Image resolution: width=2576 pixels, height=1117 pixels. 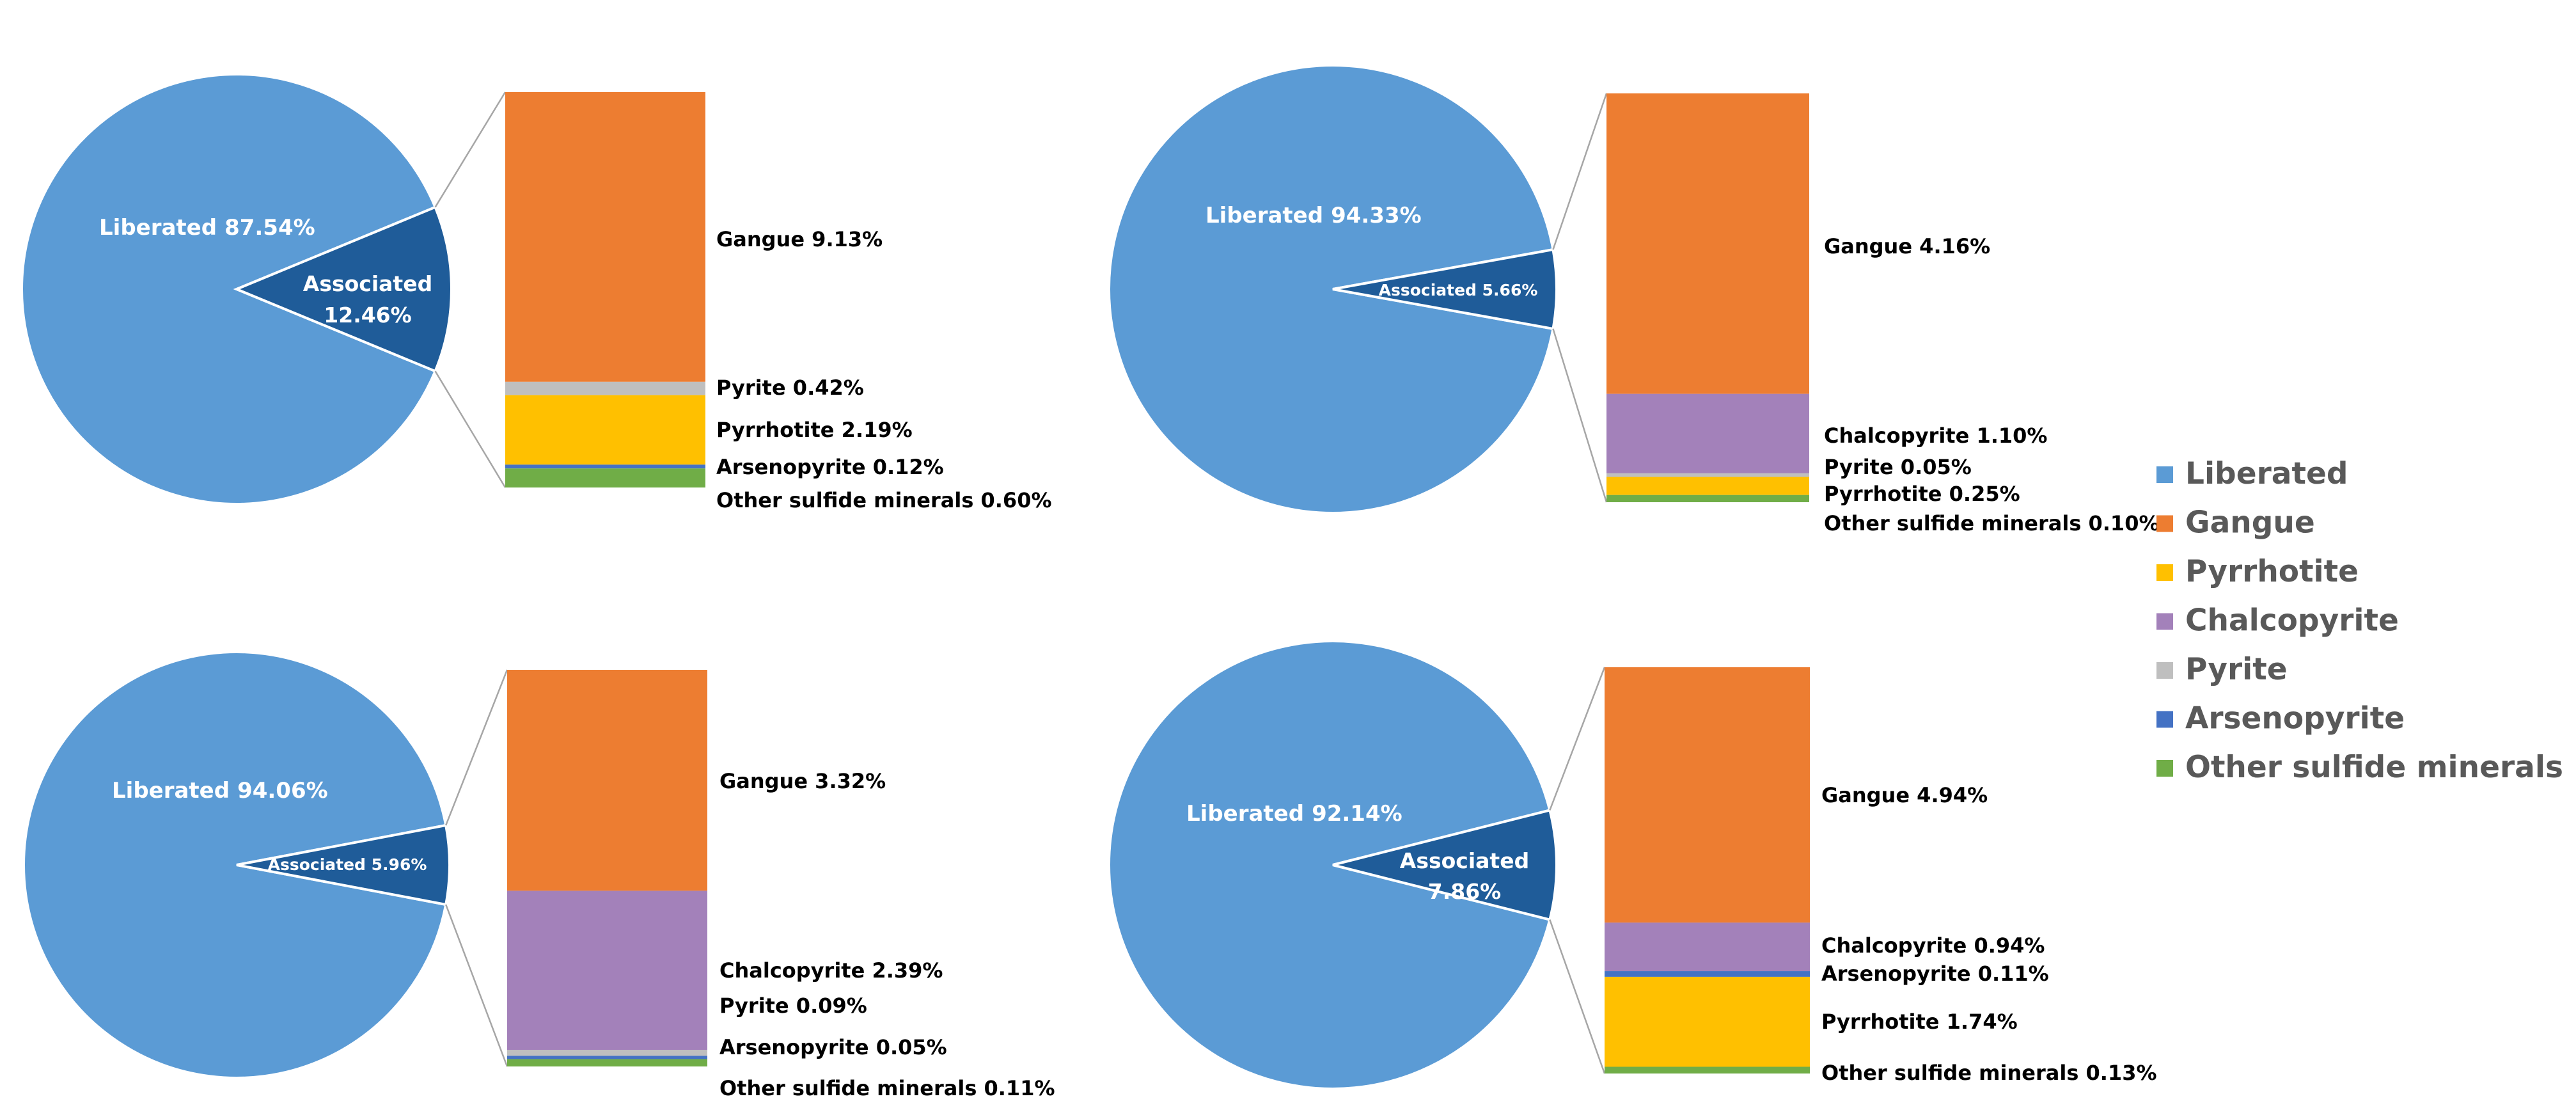 I want to click on bar-label-pyrite: Pyrite 0.09%, so click(x=793, y=1006).